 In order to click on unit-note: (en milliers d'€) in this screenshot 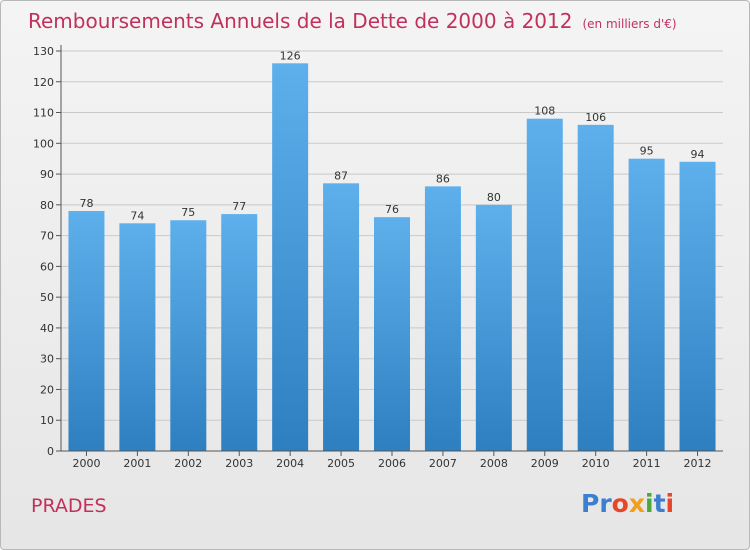, I will do `click(629, 24)`.